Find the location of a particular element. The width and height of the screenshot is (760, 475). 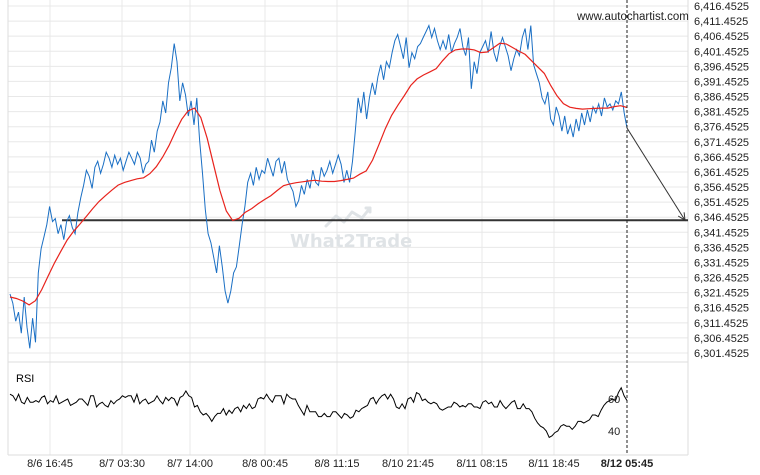

price-tick-label: 6,336.4525 is located at coordinates (721, 248).